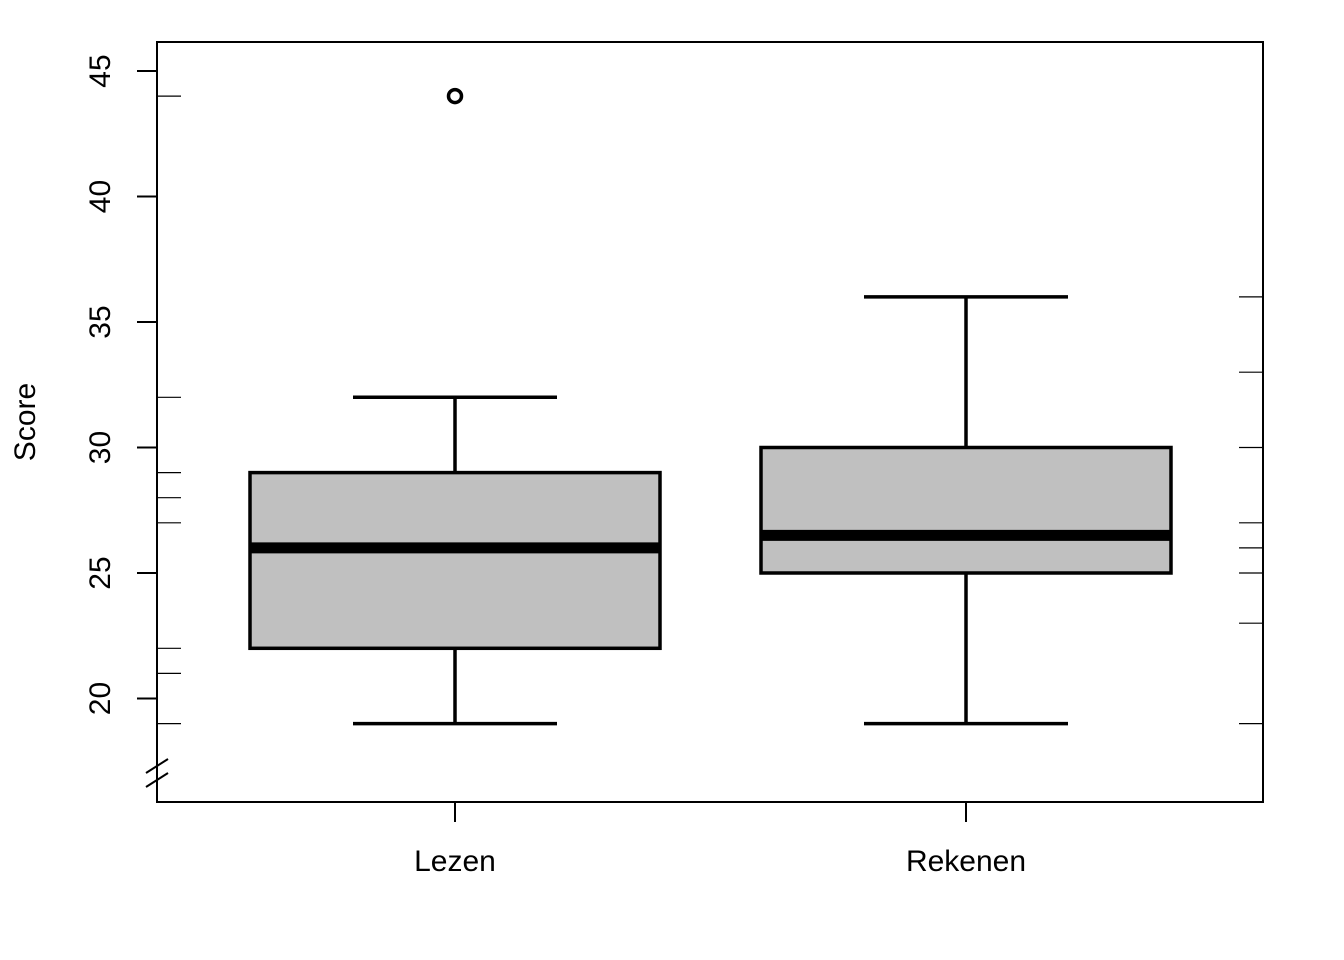  What do you see at coordinates (100, 572) in the screenshot?
I see `y-tick-label: 25` at bounding box center [100, 572].